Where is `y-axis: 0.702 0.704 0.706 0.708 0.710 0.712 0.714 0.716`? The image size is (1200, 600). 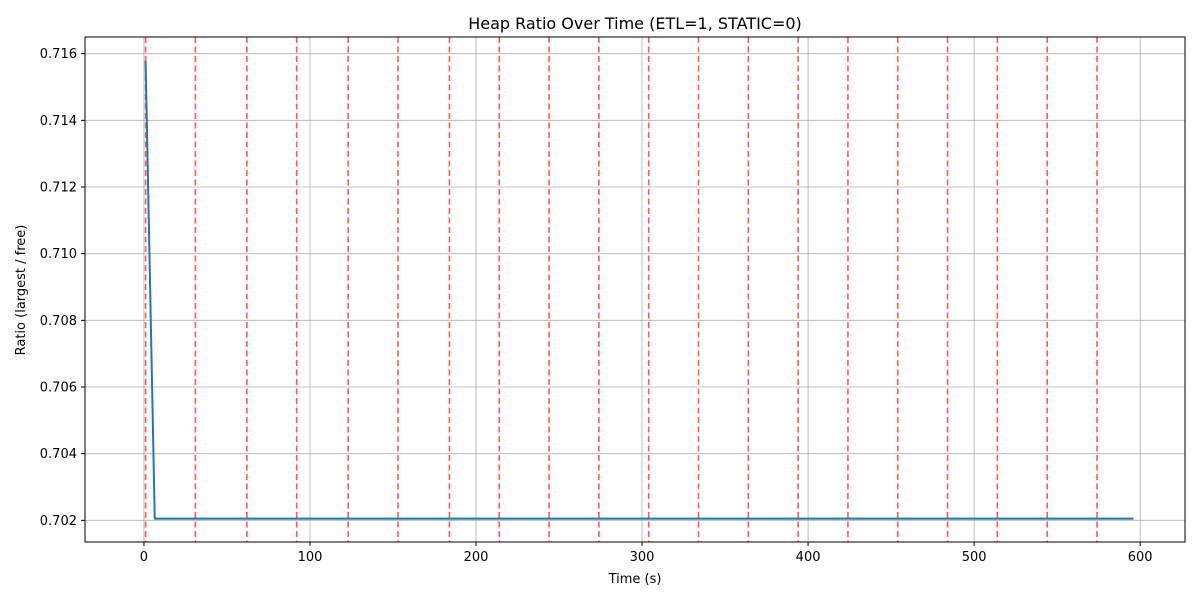 y-axis: 0.702 0.704 0.706 0.708 0.710 0.712 0.714 0.716 is located at coordinates (62, 288).